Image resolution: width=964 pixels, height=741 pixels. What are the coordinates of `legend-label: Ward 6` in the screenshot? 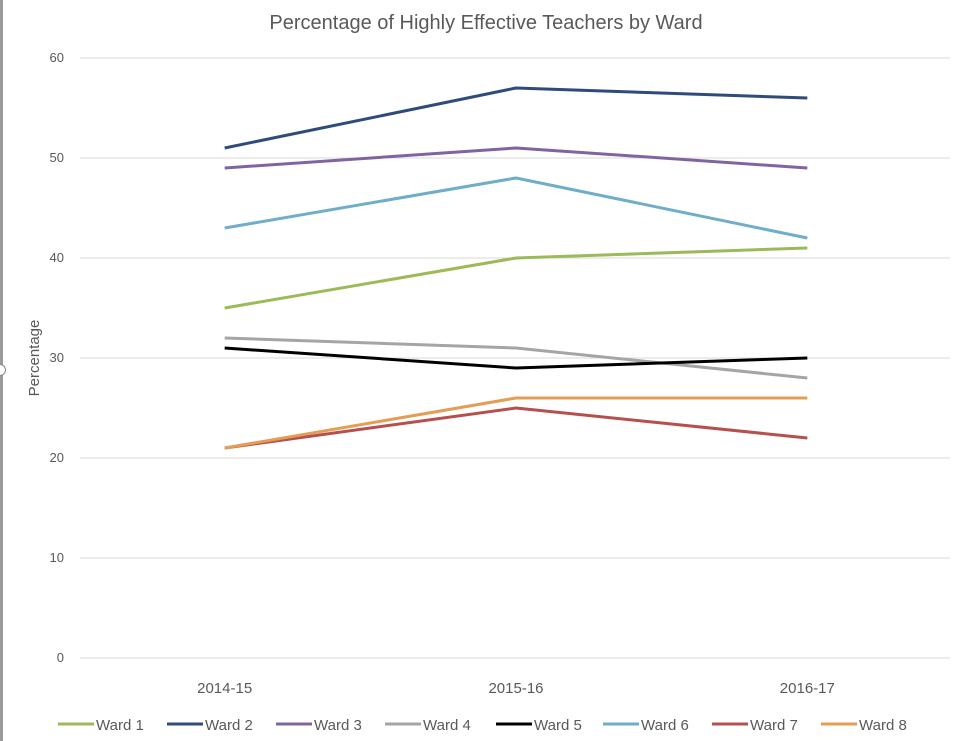 It's located at (665, 725).